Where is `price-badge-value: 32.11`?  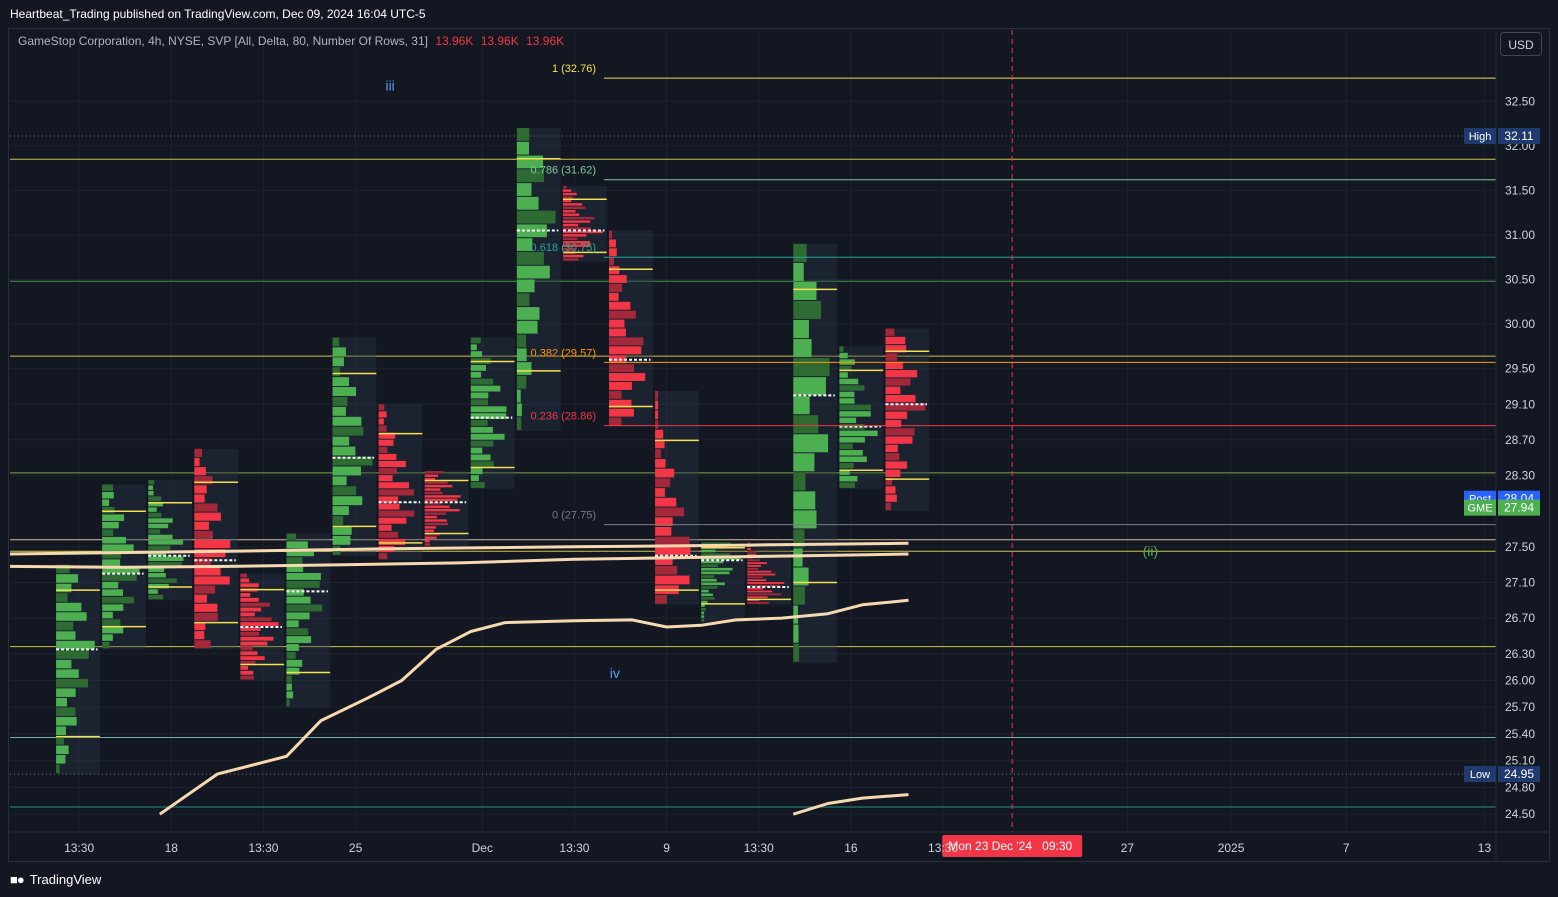
price-badge-value: 32.11 is located at coordinates (1518, 136).